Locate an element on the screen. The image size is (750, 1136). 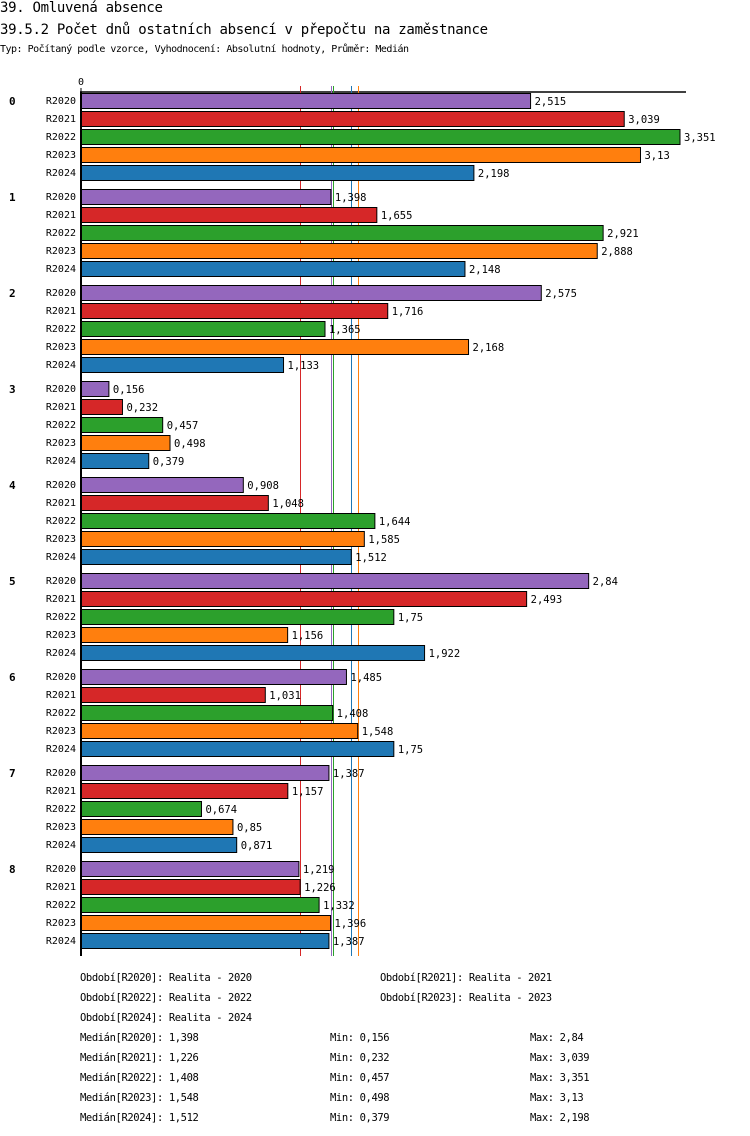
bar-value-label: 1,408 is located at coordinates (353, 714).